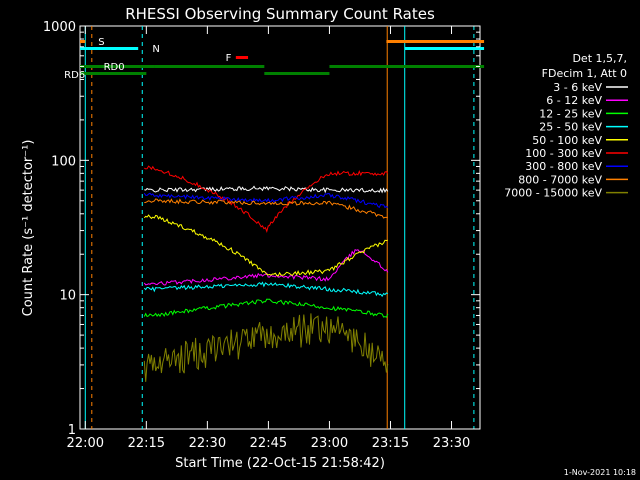  I want to click on date-stamp: 1-Nov-2021 10:18, so click(600, 472).